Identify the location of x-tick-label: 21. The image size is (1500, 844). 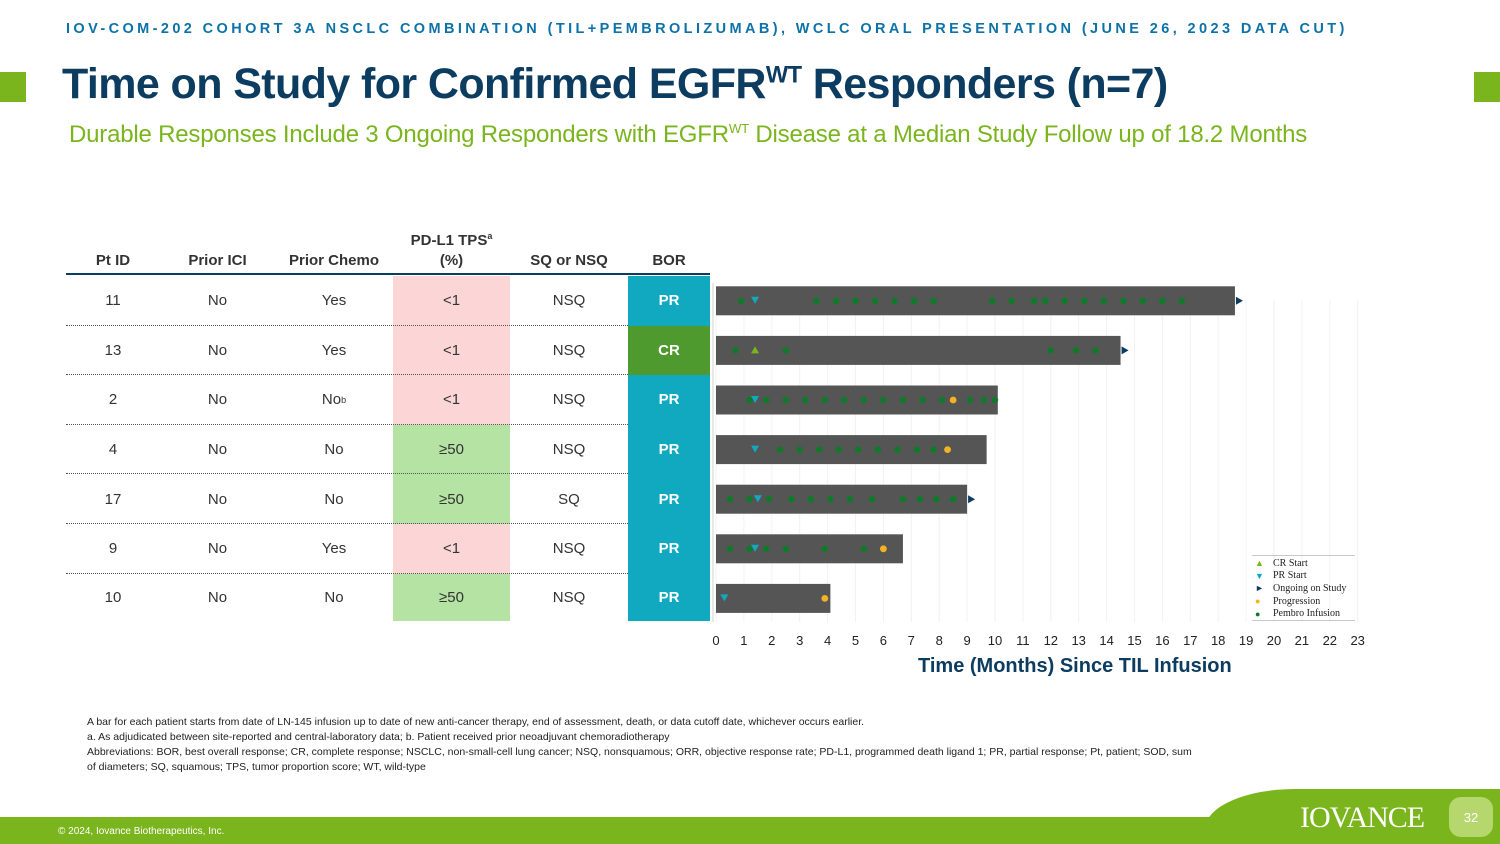
(1302, 640).